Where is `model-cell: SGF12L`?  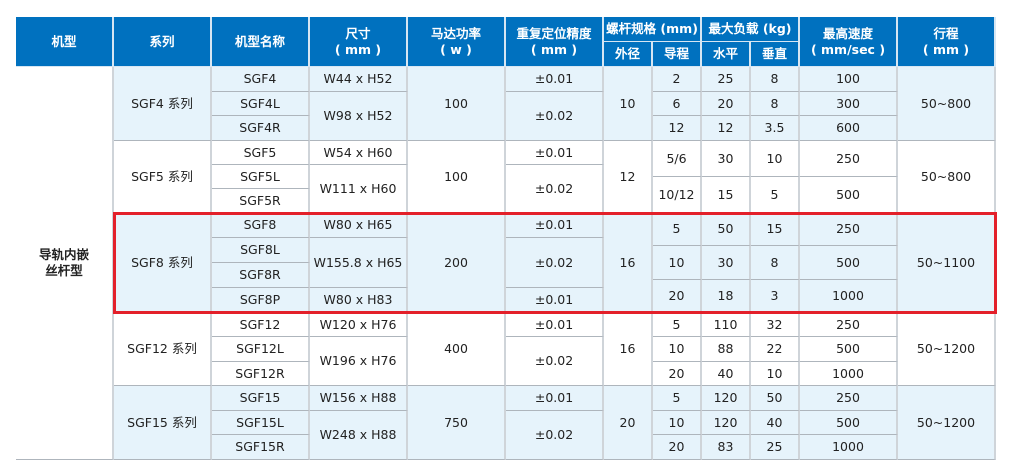
model-cell: SGF12L is located at coordinates (261, 349).